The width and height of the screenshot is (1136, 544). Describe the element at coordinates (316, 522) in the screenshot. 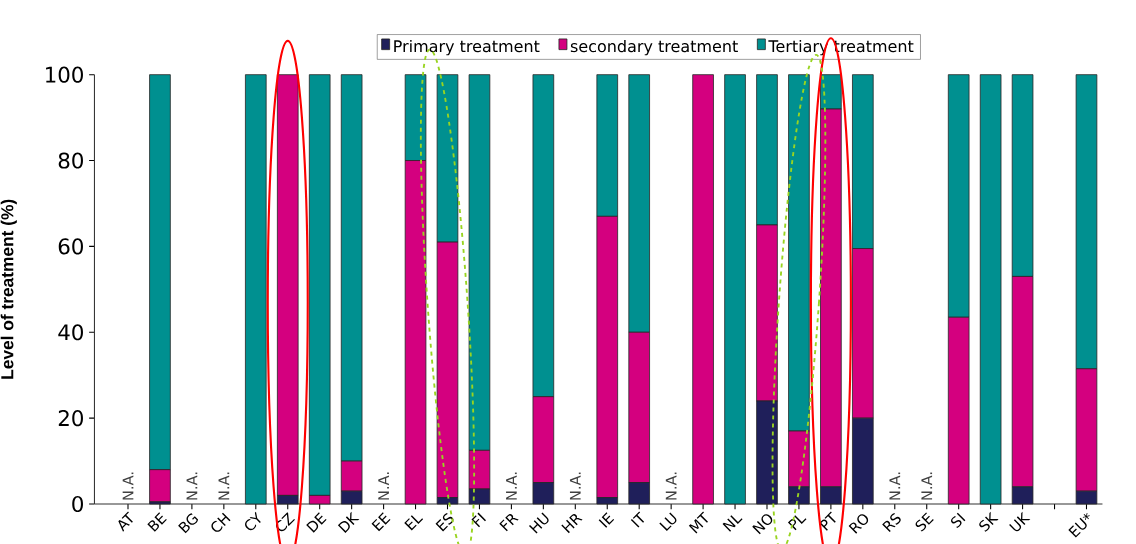

I see `x-tick-label: DE` at that location.